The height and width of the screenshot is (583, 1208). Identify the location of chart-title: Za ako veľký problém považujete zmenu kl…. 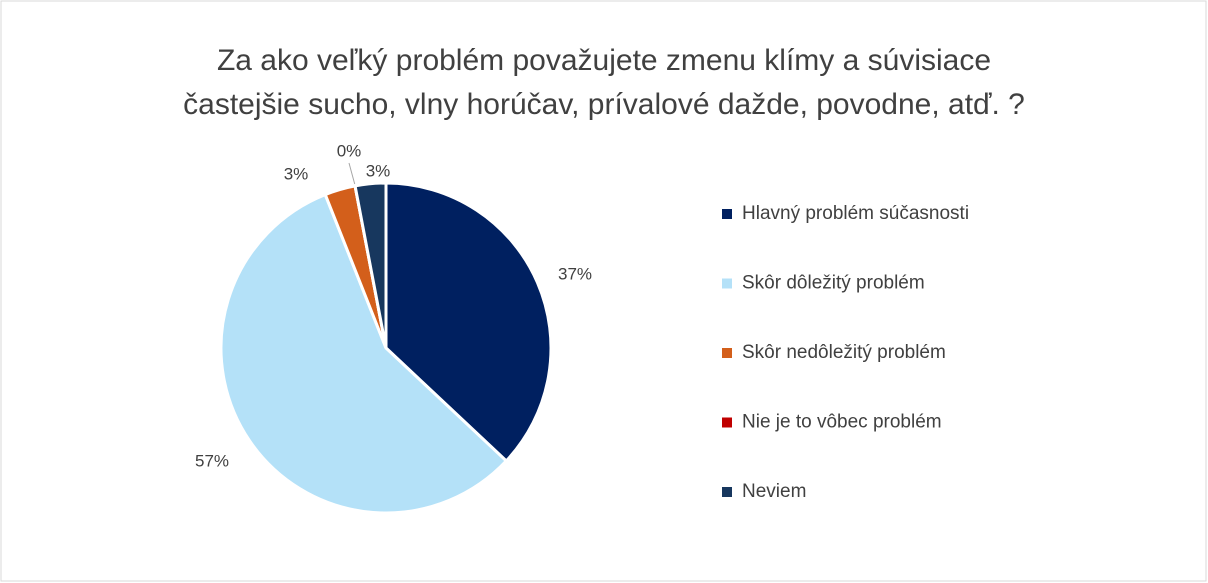
(604, 60).